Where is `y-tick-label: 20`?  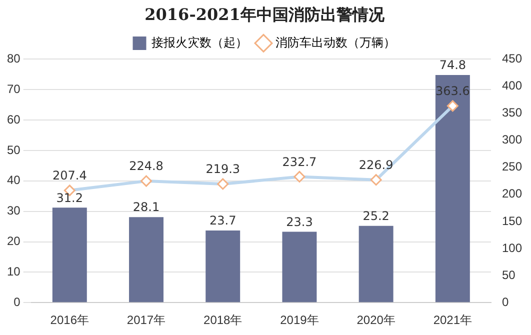
y-tick-label: 20 is located at coordinates (13, 241).